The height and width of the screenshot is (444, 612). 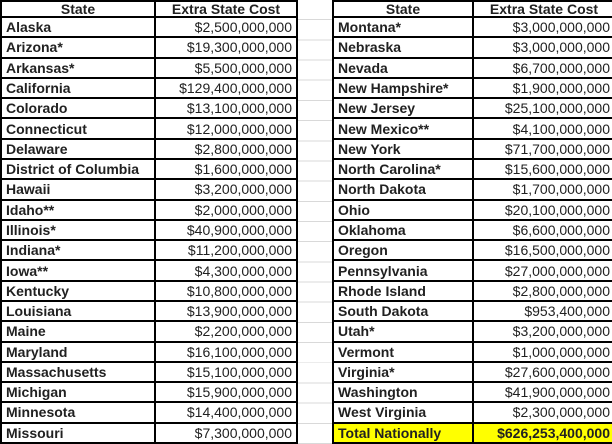 What do you see at coordinates (542, 169) in the screenshot?
I see `cost-value-cell: $15,600,000,000` at bounding box center [542, 169].